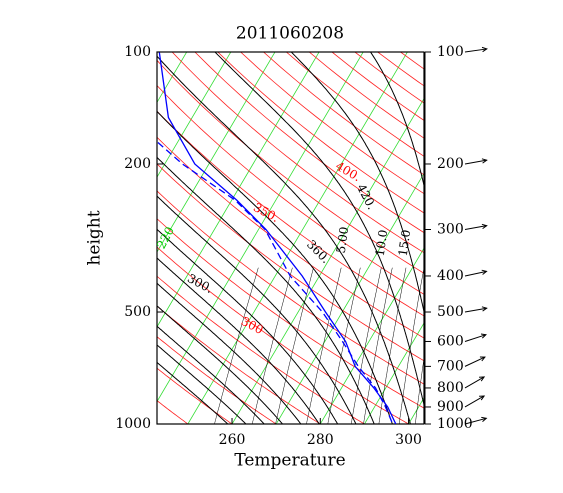 This screenshot has width=563, height=493. Describe the element at coordinates (450, 407) in the screenshot. I see `y2-tick-label: 900` at that location.